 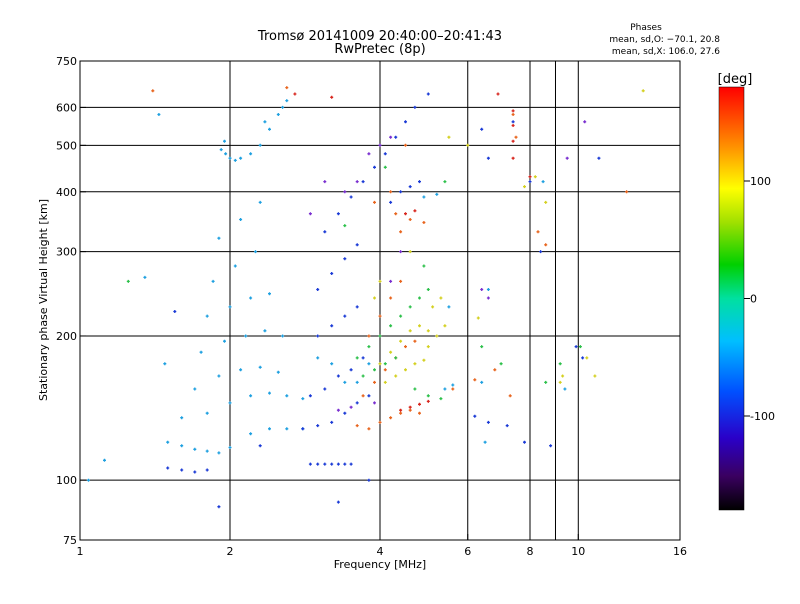 What do you see at coordinates (66, 480) in the screenshot?
I see `y-tick-label: 100` at bounding box center [66, 480].